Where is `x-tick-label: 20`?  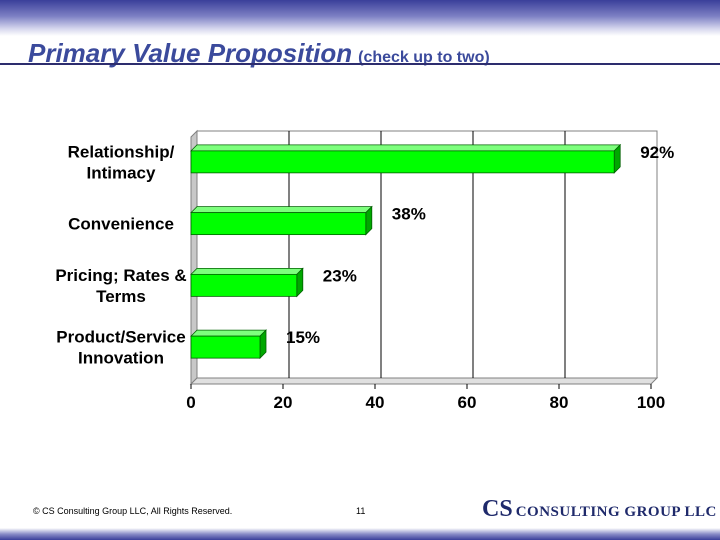 x-tick-label: 20 is located at coordinates (283, 402).